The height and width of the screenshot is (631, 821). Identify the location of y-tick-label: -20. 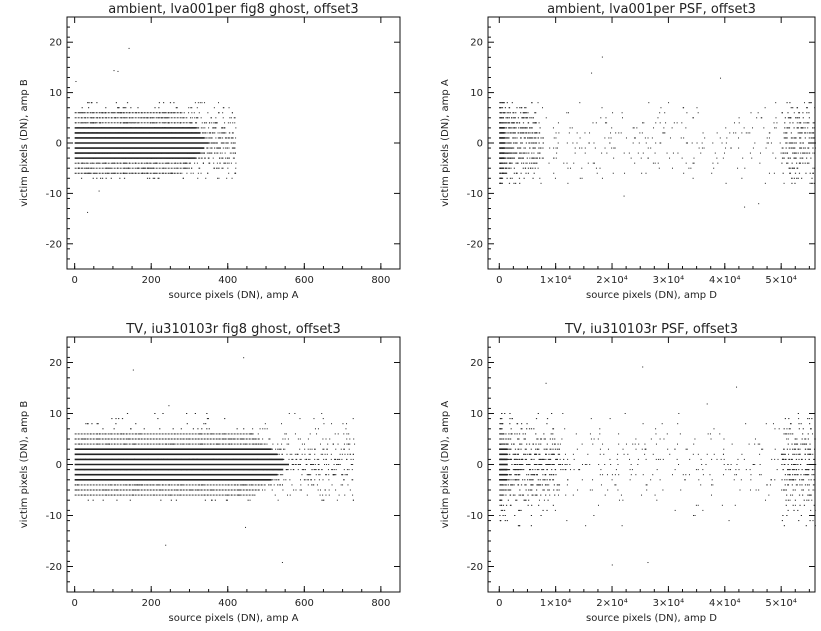
(54, 567).